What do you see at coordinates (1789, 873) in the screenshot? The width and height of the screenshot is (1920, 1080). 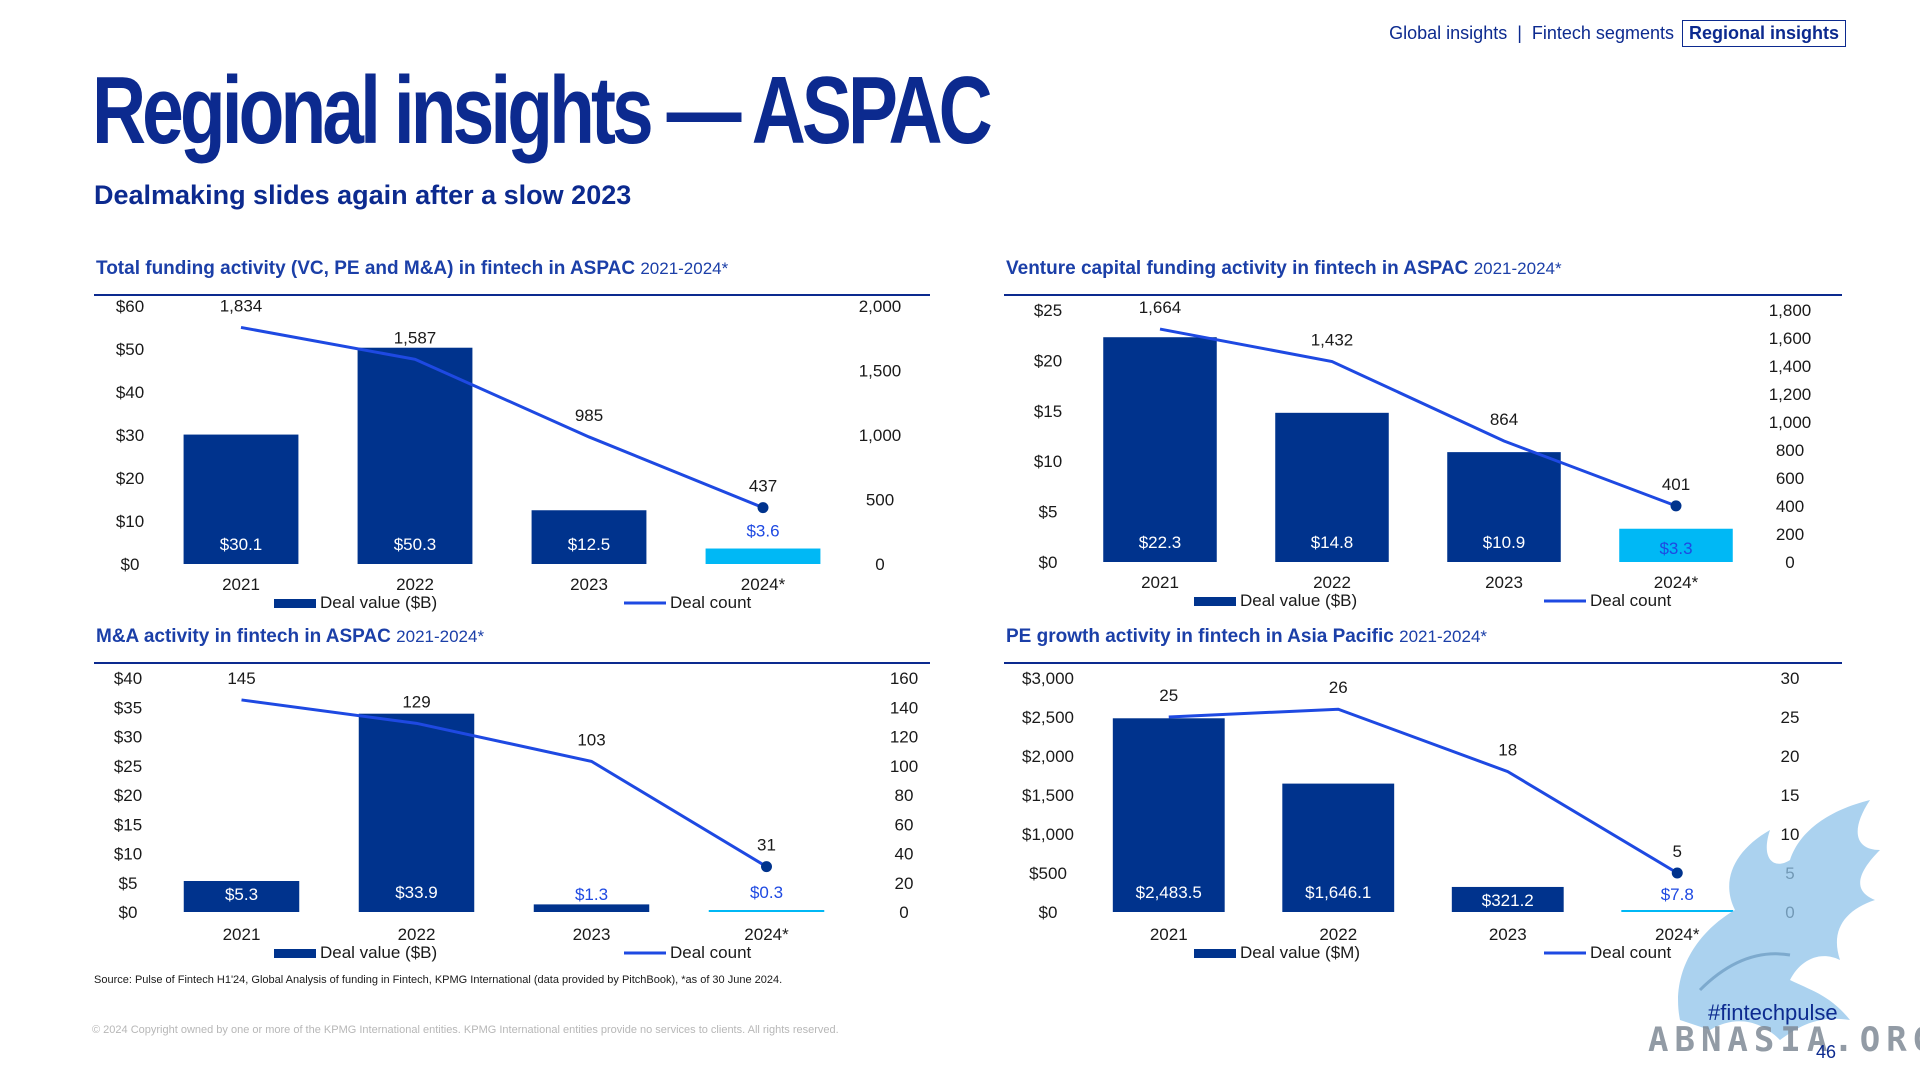 I see `right-axis-tick-label: 5` at bounding box center [1789, 873].